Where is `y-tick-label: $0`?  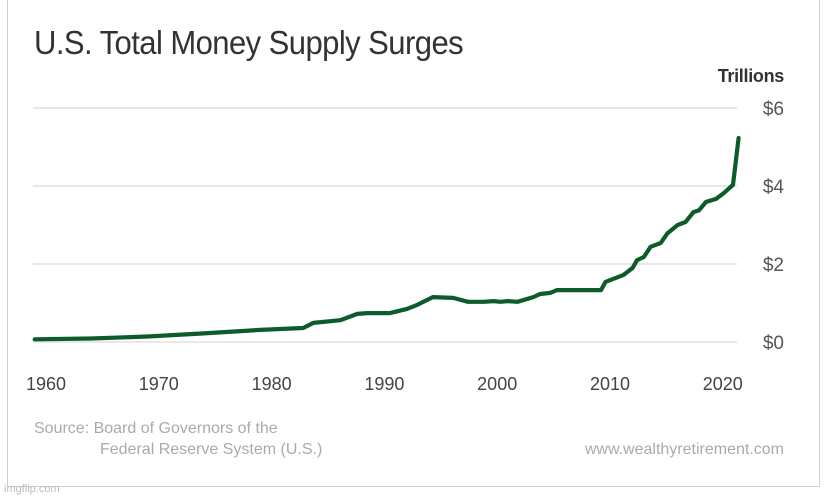 y-tick-label: $0 is located at coordinates (773, 343).